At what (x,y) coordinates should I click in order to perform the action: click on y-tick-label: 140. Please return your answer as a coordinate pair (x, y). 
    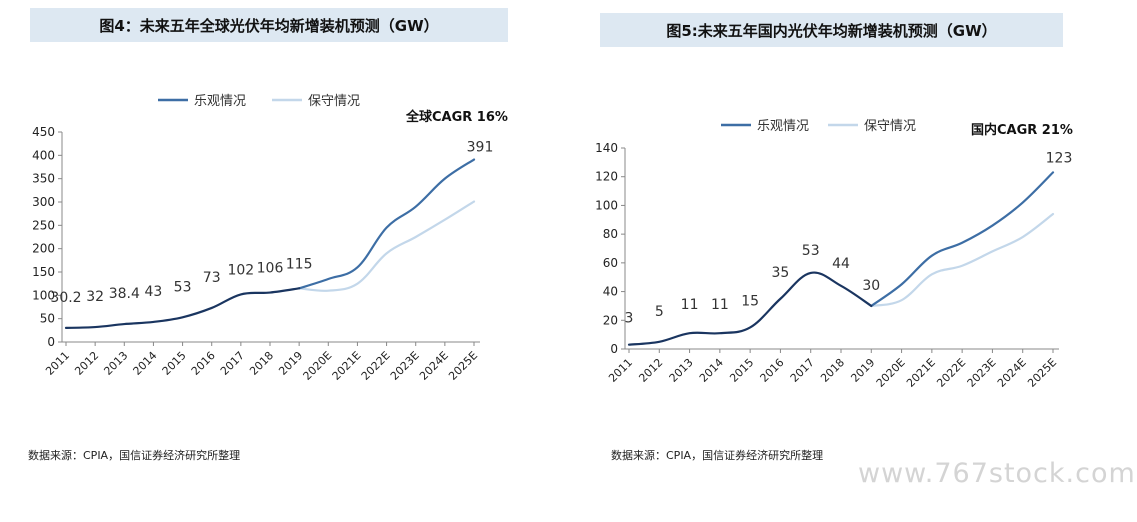
    Looking at the image, I should click on (606, 148).